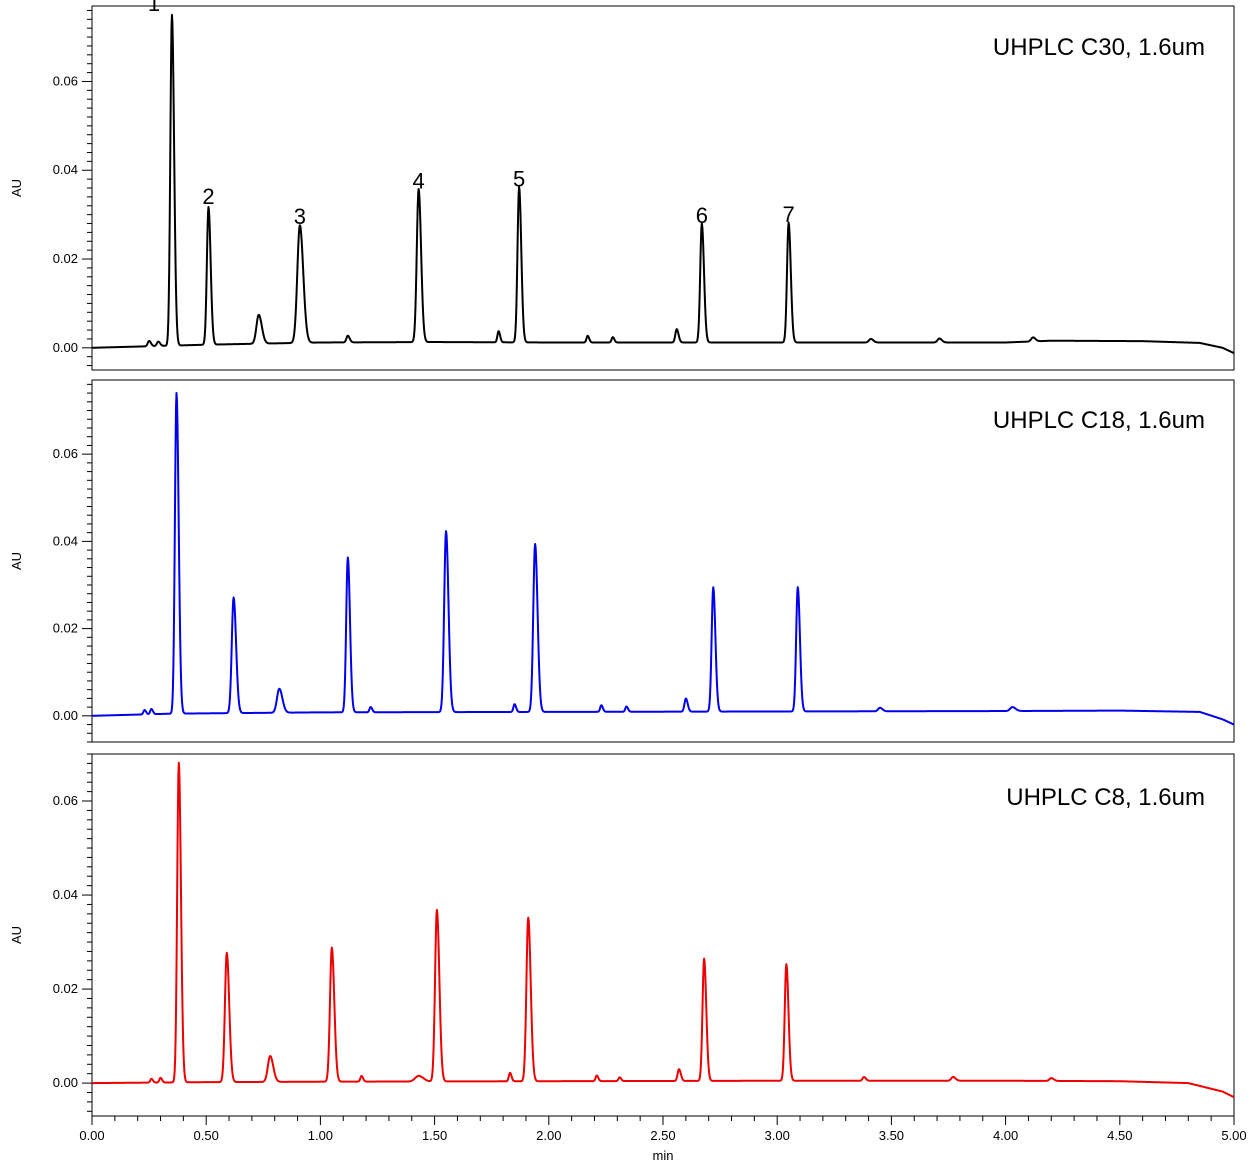 Image resolution: width=1257 pixels, height=1169 pixels. Describe the element at coordinates (548, 1135) in the screenshot. I see `x-tick-label: 2.00` at that location.